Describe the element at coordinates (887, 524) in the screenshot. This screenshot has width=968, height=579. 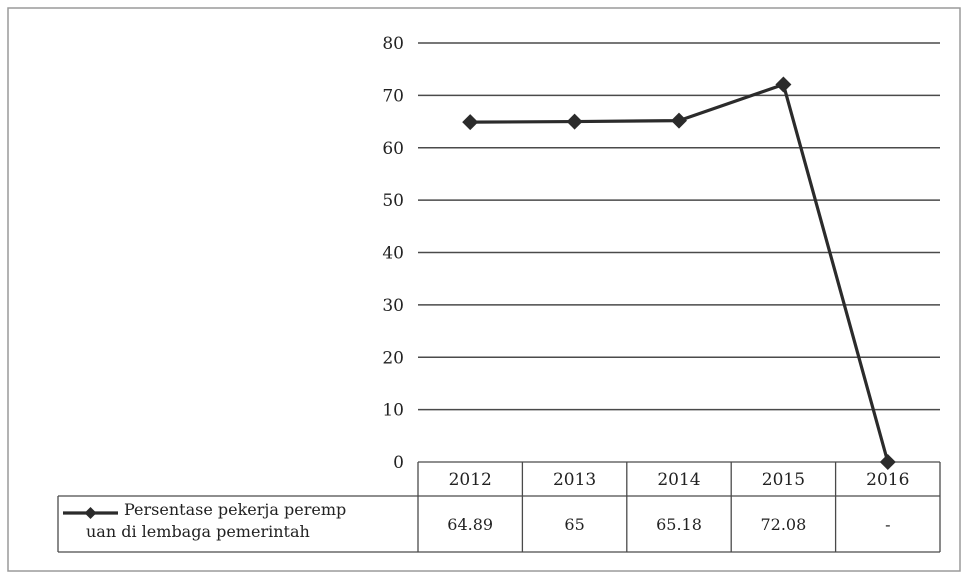
I see `table-value-2016: -` at that location.